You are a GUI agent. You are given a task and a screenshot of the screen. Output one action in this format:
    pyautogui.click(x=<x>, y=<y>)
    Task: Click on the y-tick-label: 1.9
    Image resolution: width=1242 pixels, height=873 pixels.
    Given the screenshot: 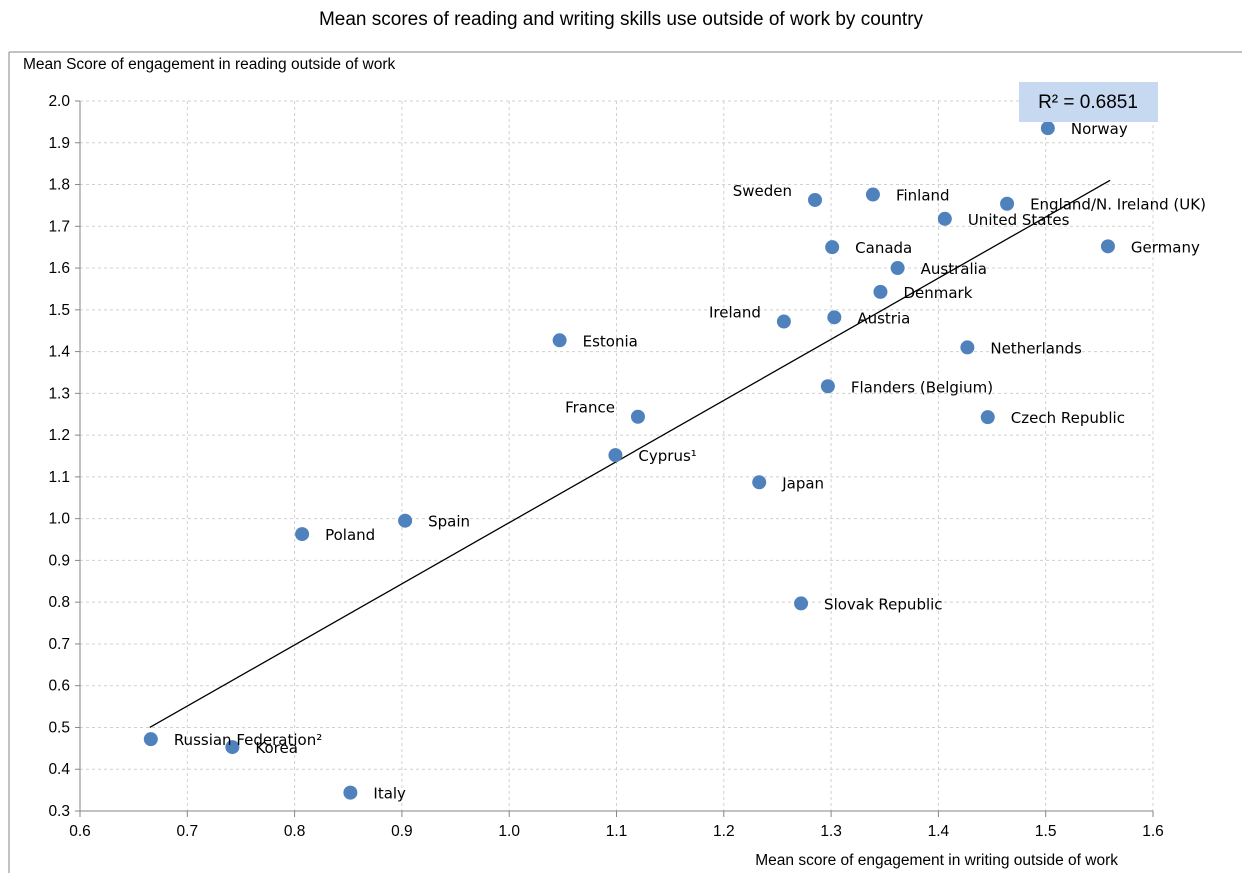 What is the action you would take?
    pyautogui.click(x=59, y=143)
    